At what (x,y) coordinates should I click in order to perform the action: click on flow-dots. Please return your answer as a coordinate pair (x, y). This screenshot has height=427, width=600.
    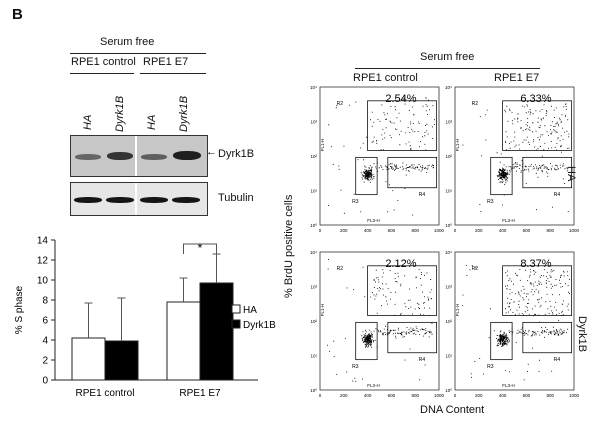
    Looking at the image, I should click on (380, 320).